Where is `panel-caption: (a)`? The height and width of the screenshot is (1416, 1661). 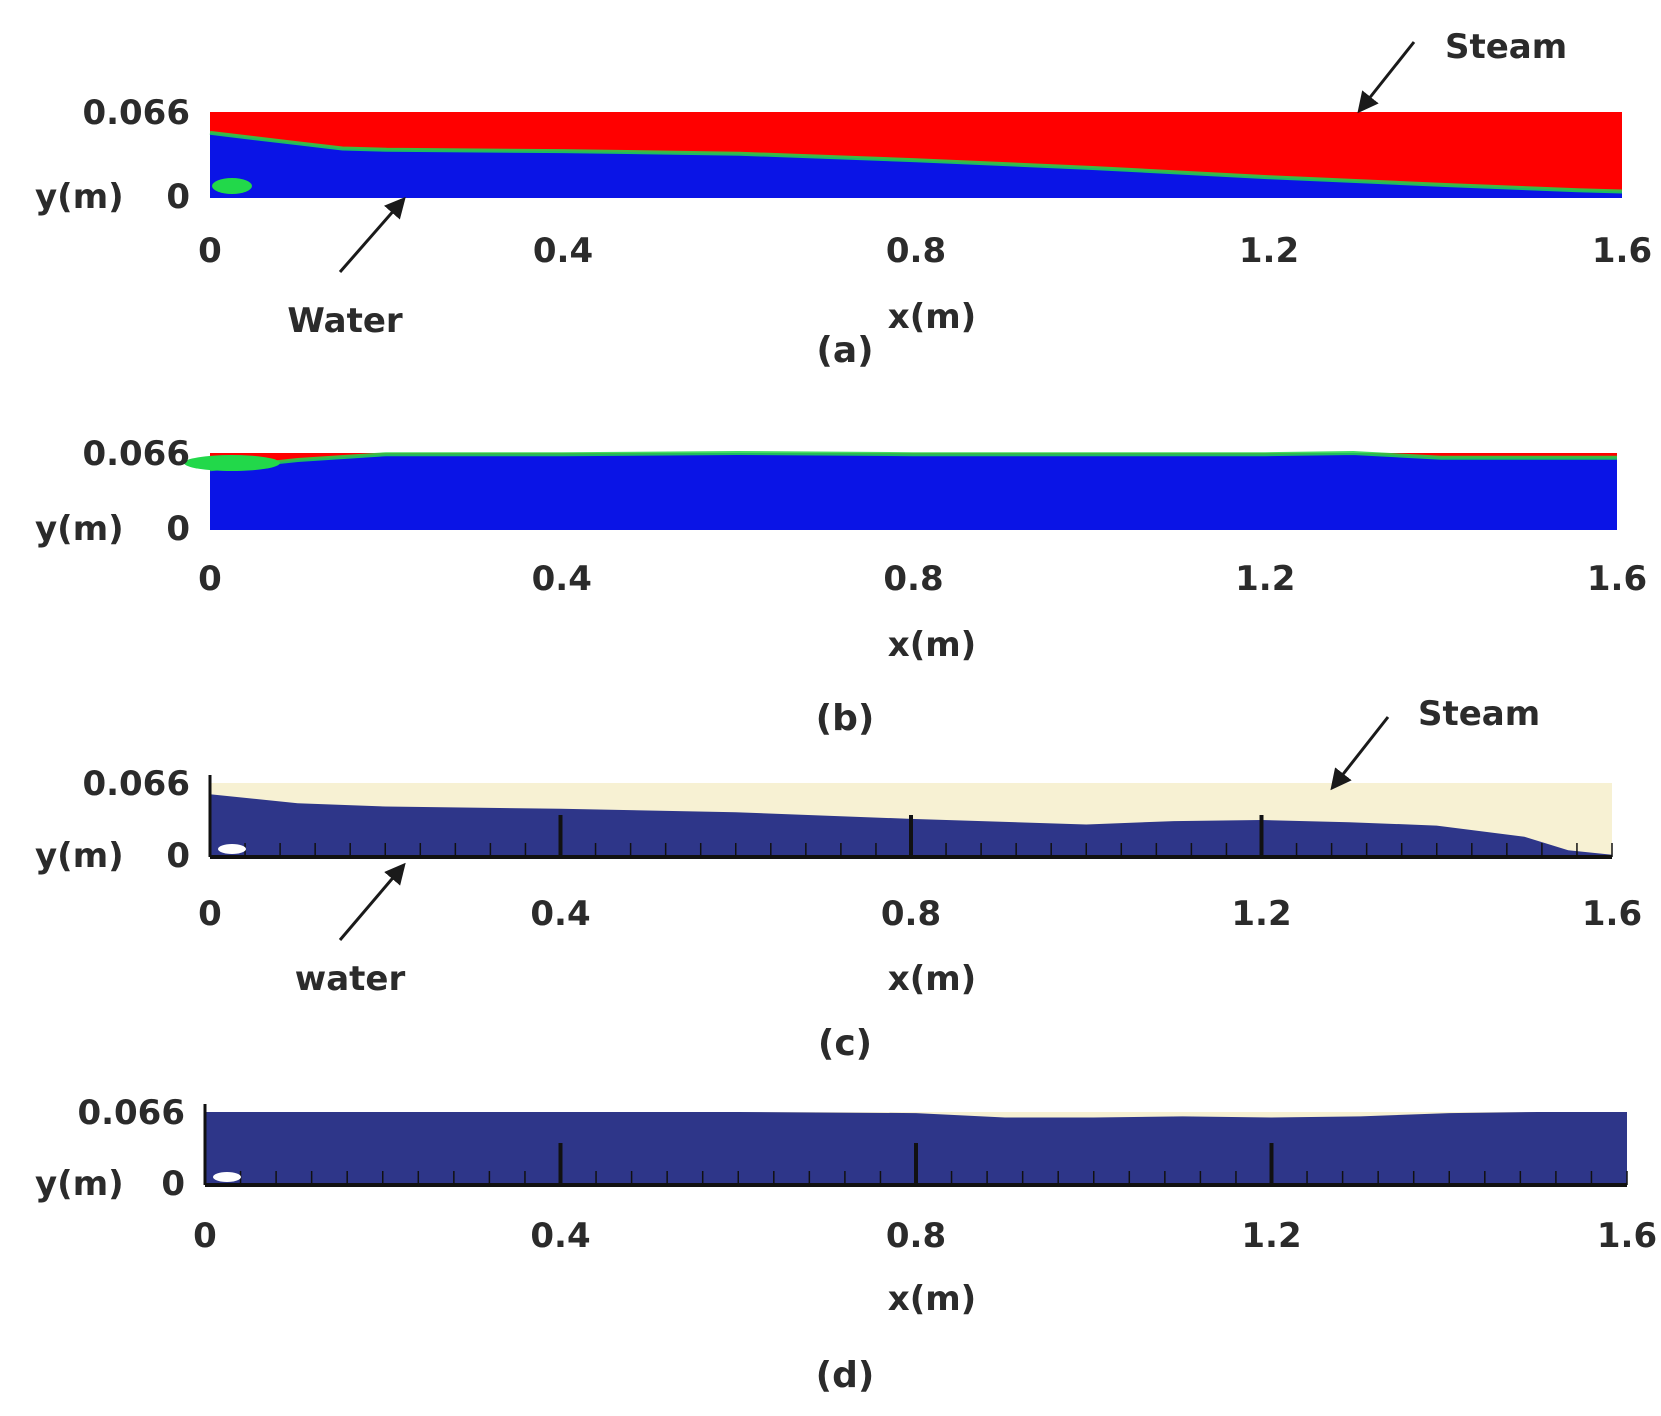 panel-caption: (a) is located at coordinates (844, 350).